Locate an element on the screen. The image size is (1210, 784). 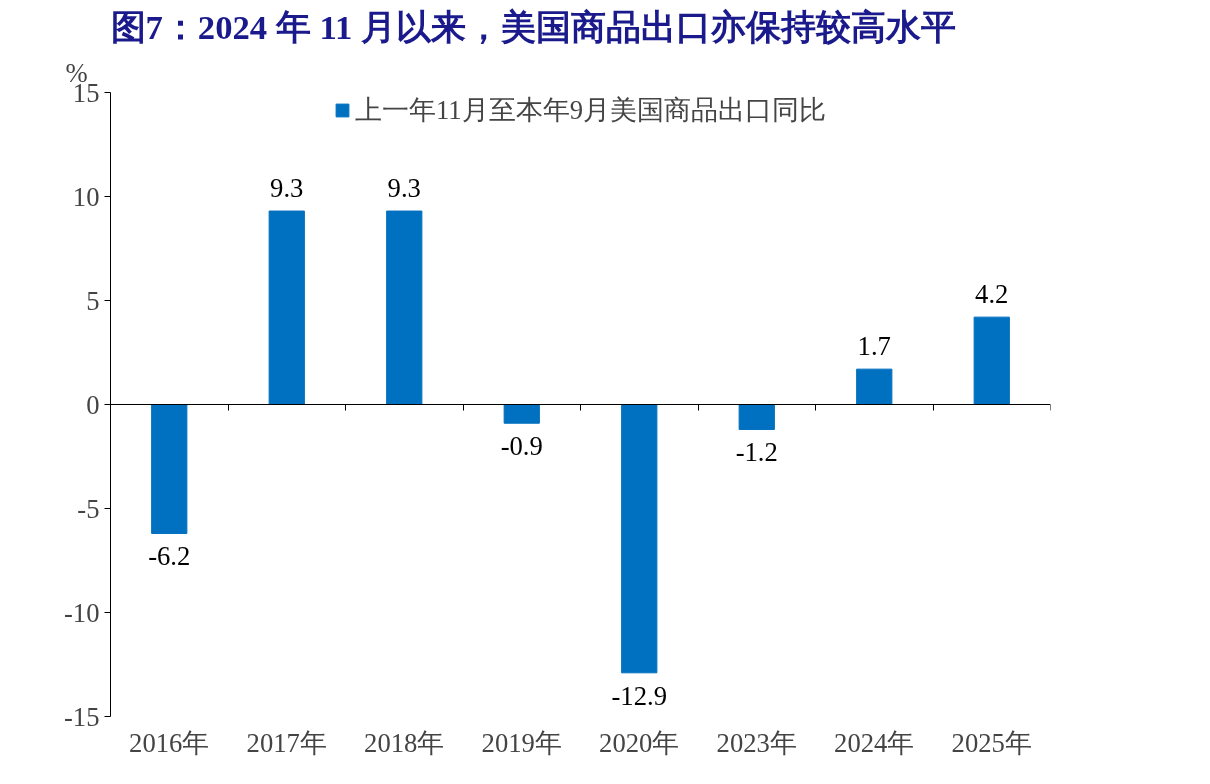
legend-label: 上一年11月至本年9月美国商品出口同比 is located at coordinates (590, 110).